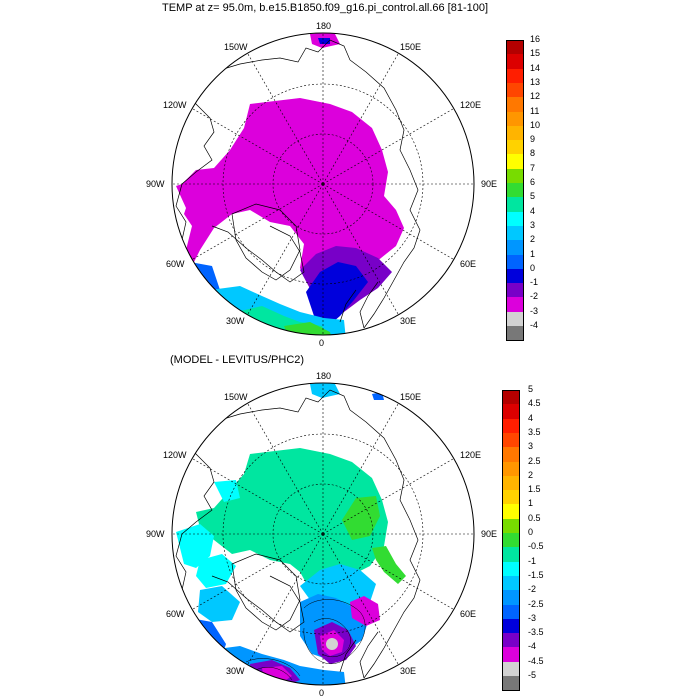 This screenshot has width=700, height=700. Describe the element at coordinates (532, 675) in the screenshot. I see `colorbar-label: -5` at that location.